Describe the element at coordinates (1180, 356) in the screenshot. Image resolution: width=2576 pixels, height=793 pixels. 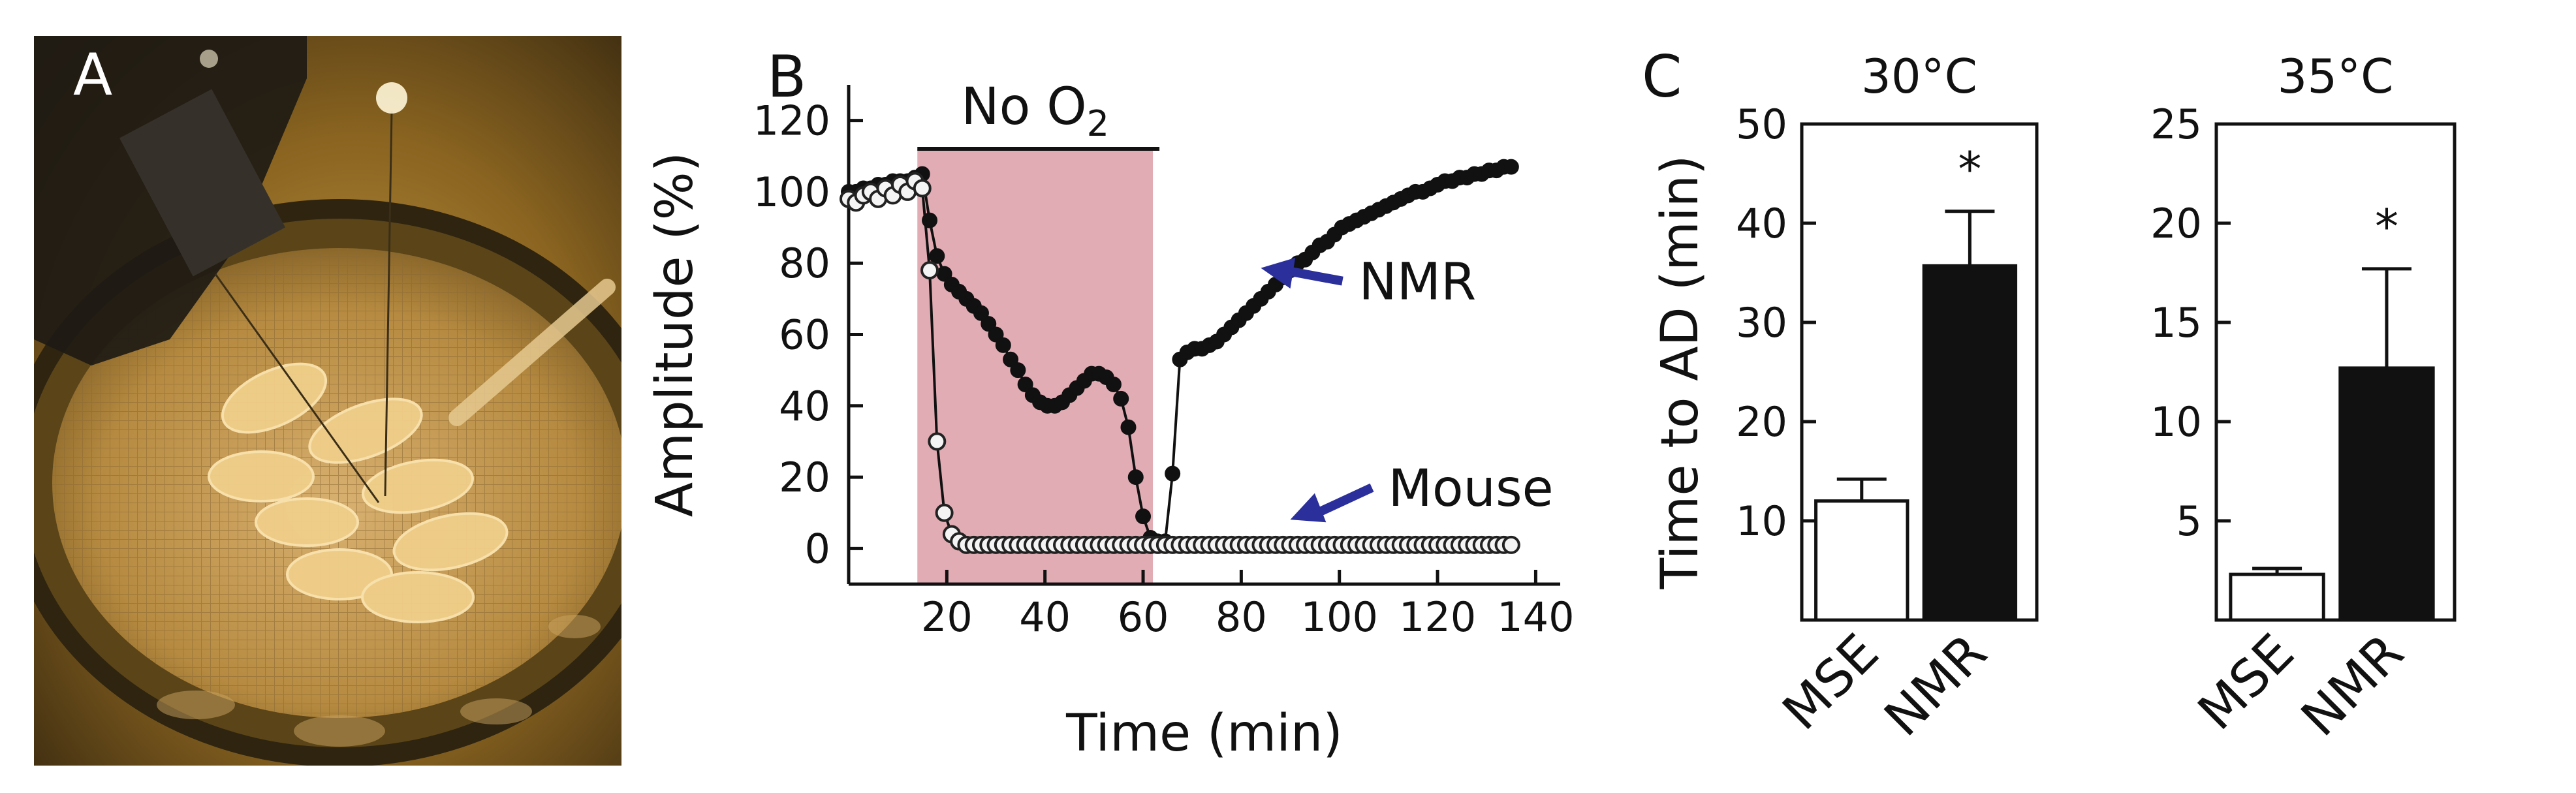
I see `panel-b-series` at that location.